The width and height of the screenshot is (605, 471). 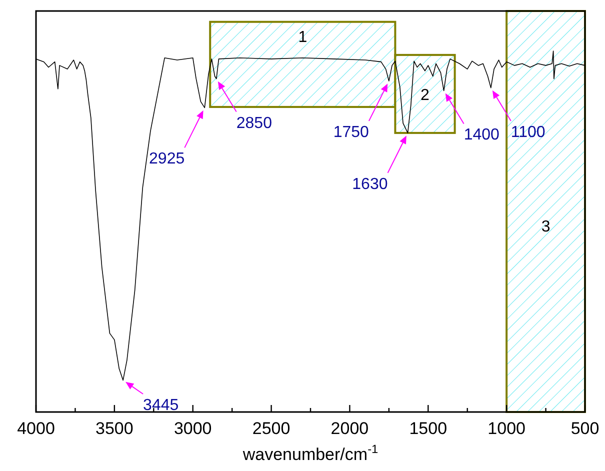 What do you see at coordinates (115, 428) in the screenshot?
I see `x-tick-label: 3500` at bounding box center [115, 428].